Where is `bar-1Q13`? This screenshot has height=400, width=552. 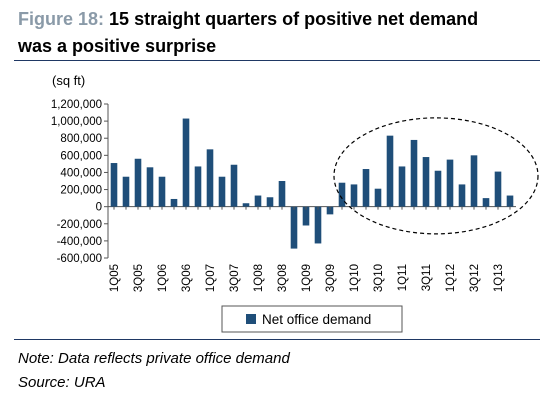 bar-1Q13 is located at coordinates (498, 189).